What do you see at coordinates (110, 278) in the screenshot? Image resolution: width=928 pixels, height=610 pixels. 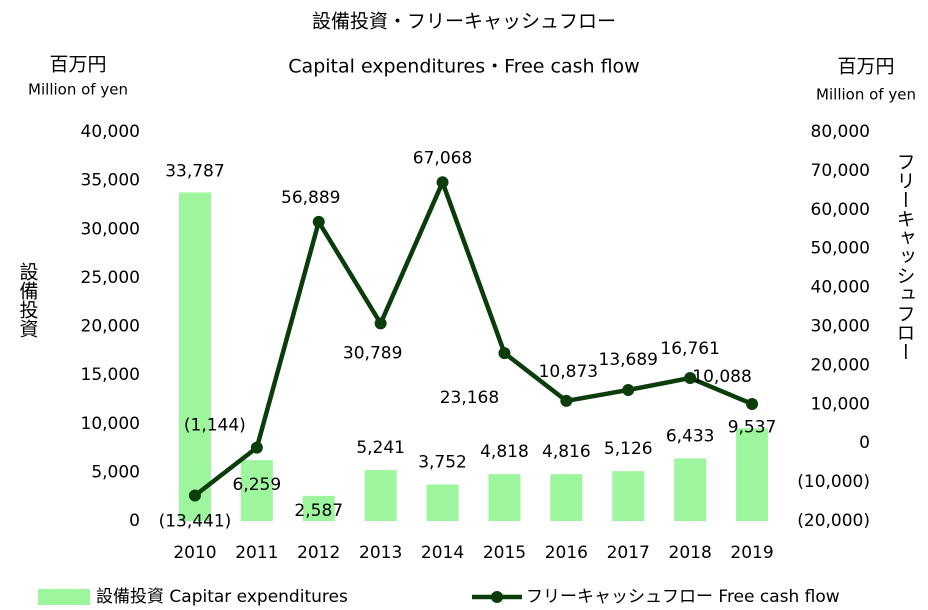 I see `y-tick-label: 25,000` at bounding box center [110, 278].